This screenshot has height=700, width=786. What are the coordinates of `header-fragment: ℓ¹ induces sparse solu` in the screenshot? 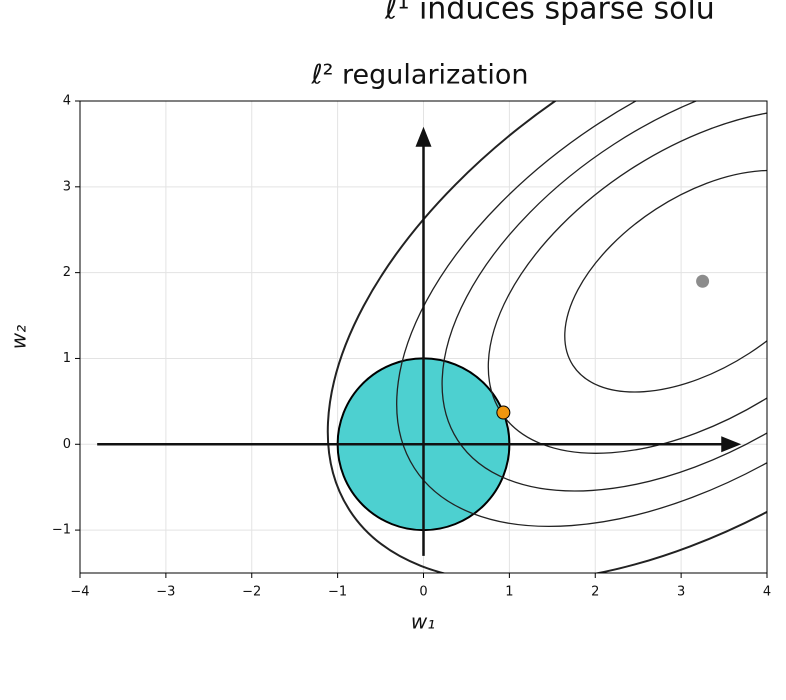 It's located at (549, 13).